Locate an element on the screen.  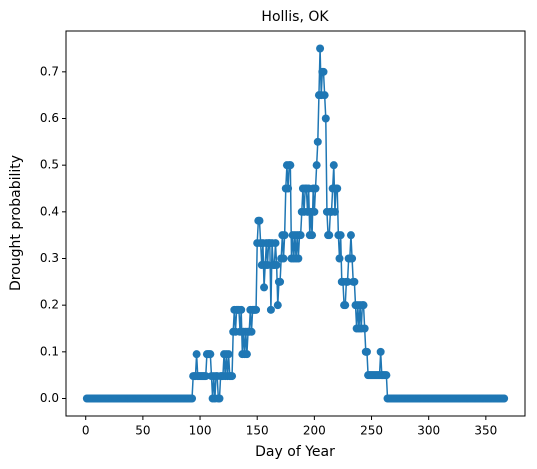
x-tick-label: 350 is located at coordinates (485, 431).